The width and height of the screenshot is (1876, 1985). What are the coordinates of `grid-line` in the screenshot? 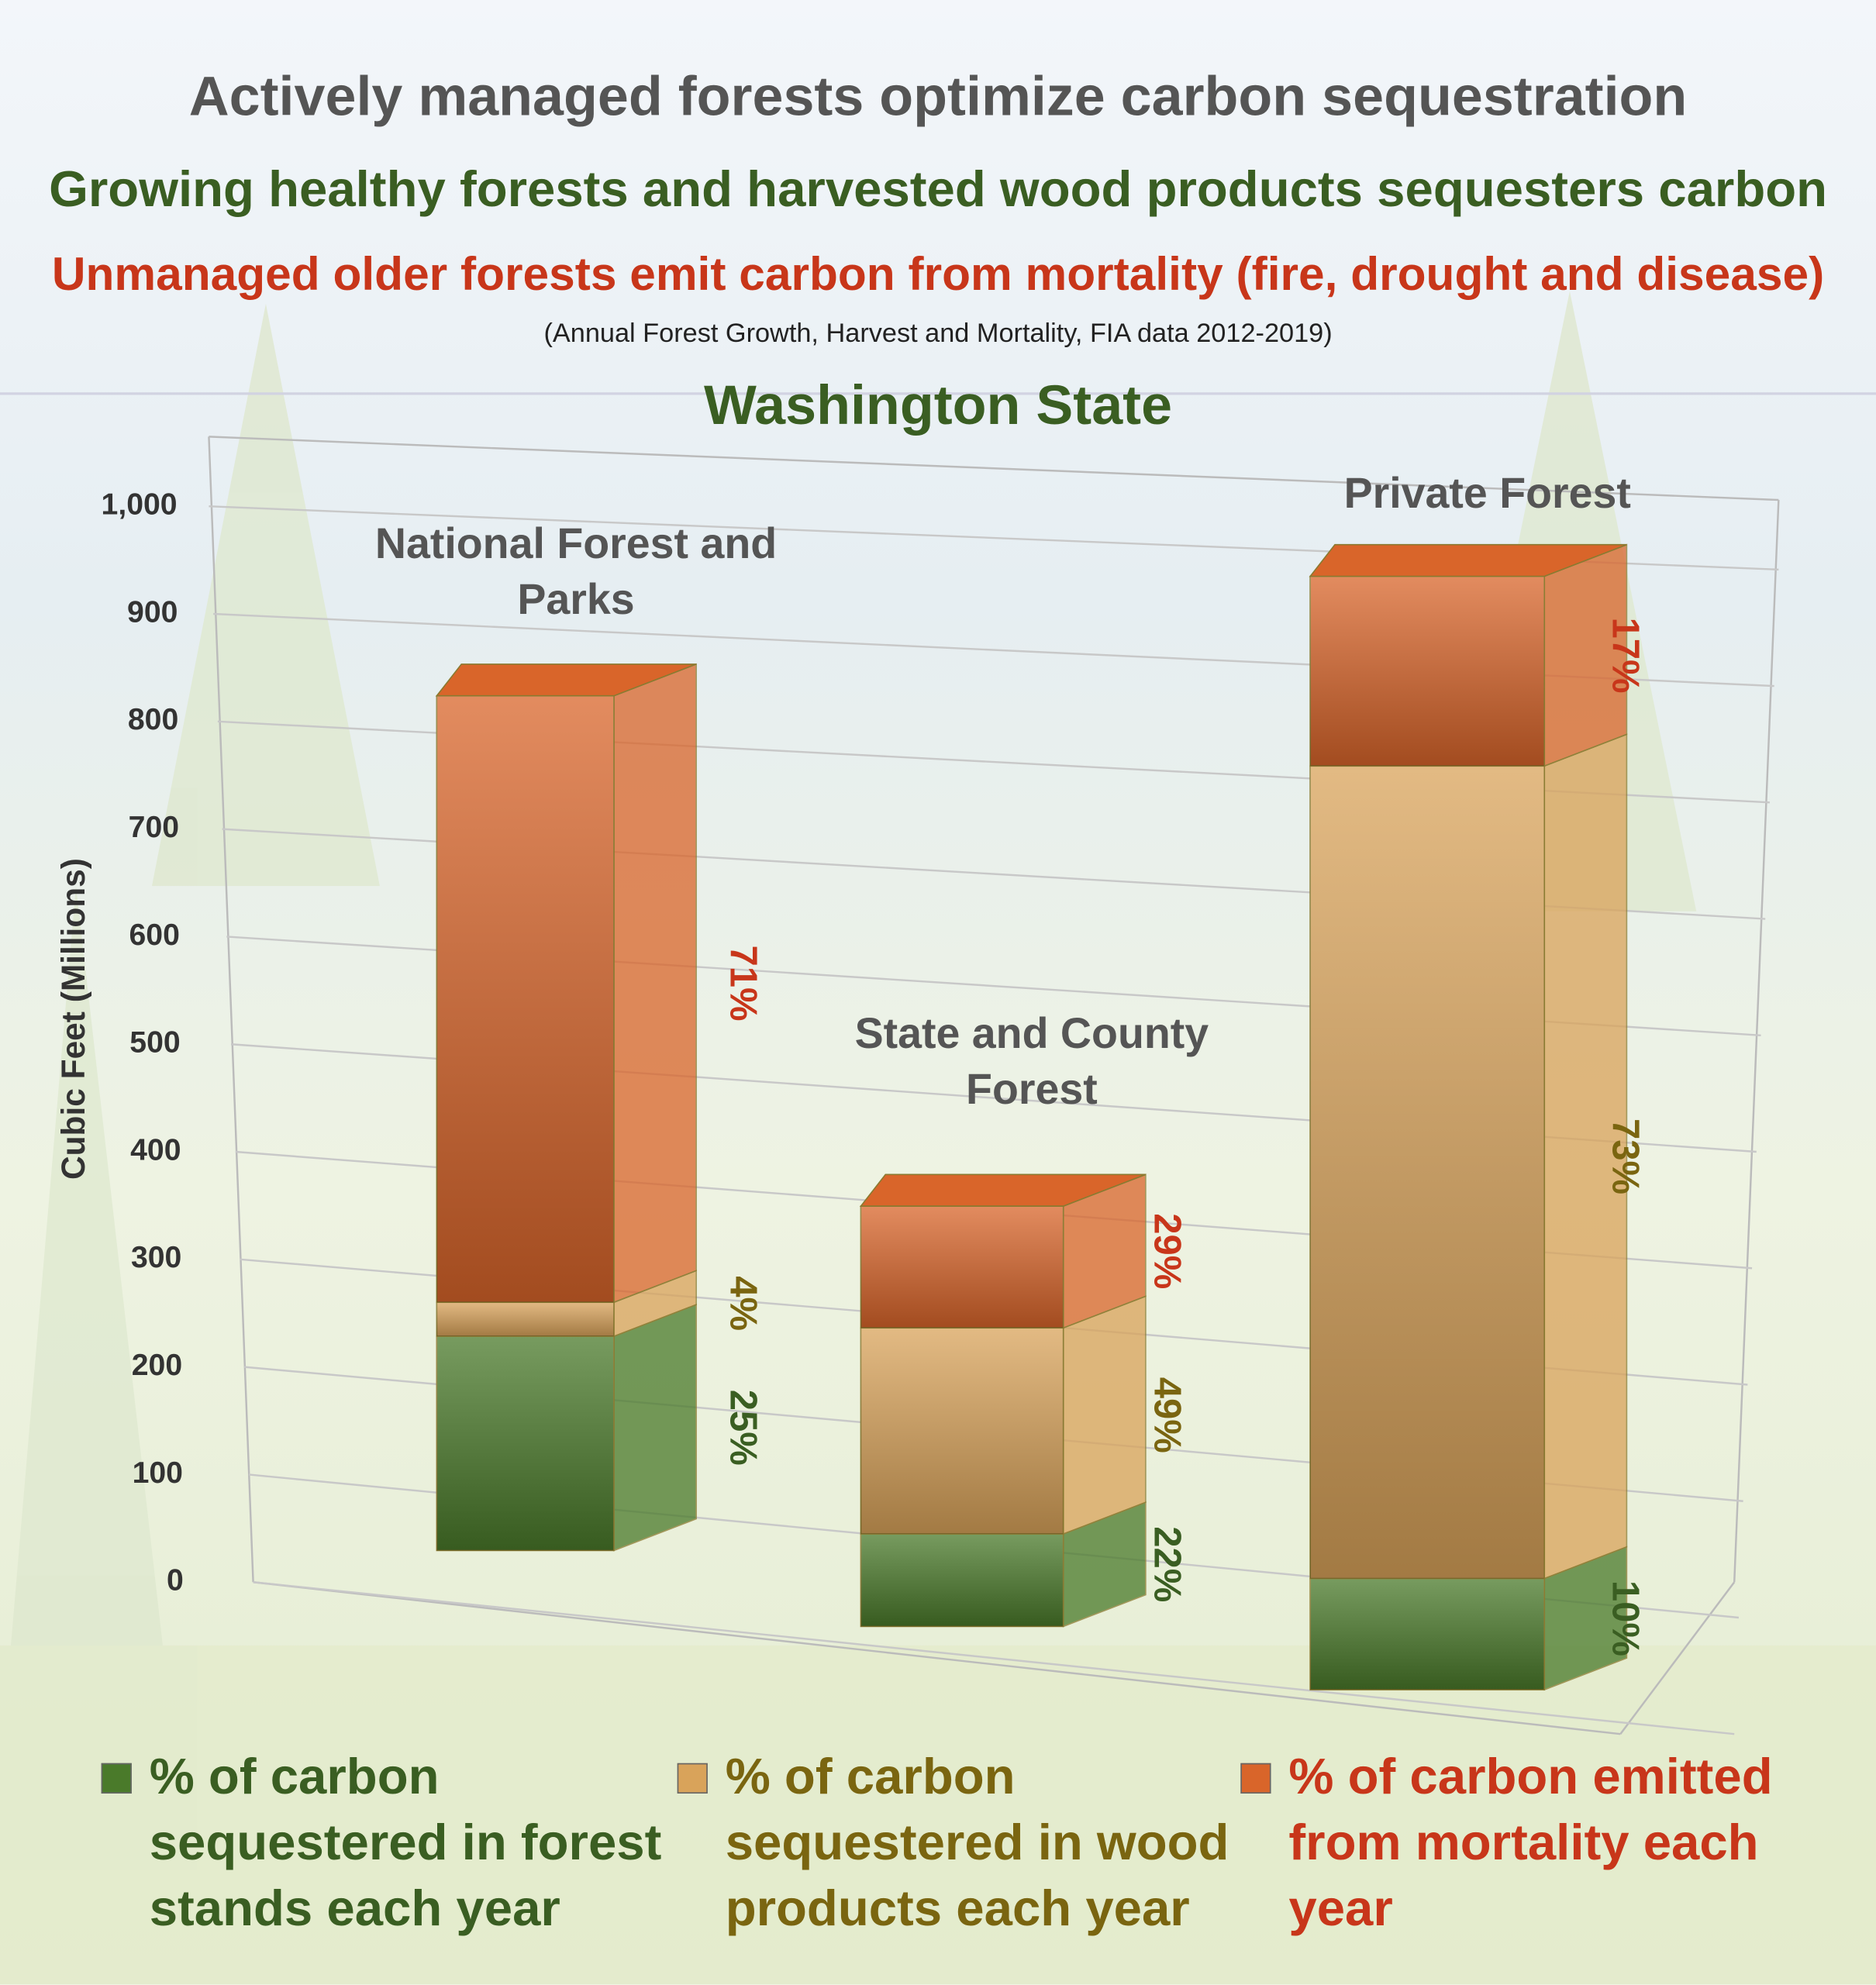 It's located at (994, 1658).